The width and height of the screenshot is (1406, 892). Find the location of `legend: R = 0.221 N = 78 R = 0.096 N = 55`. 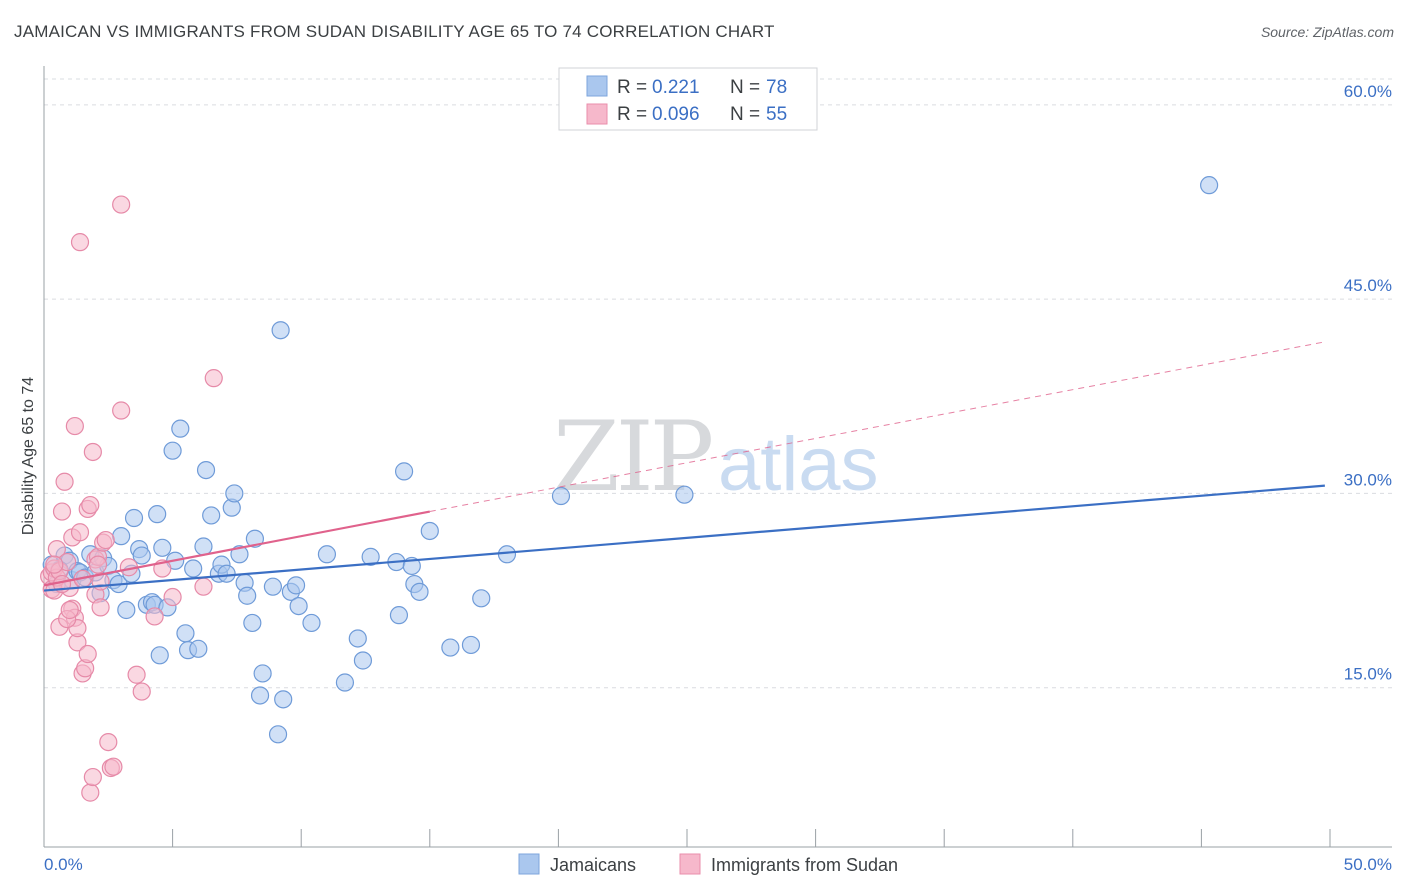

legend: R = 0.221 N = 78 R = 0.096 N = 55 is located at coordinates (688, 99).